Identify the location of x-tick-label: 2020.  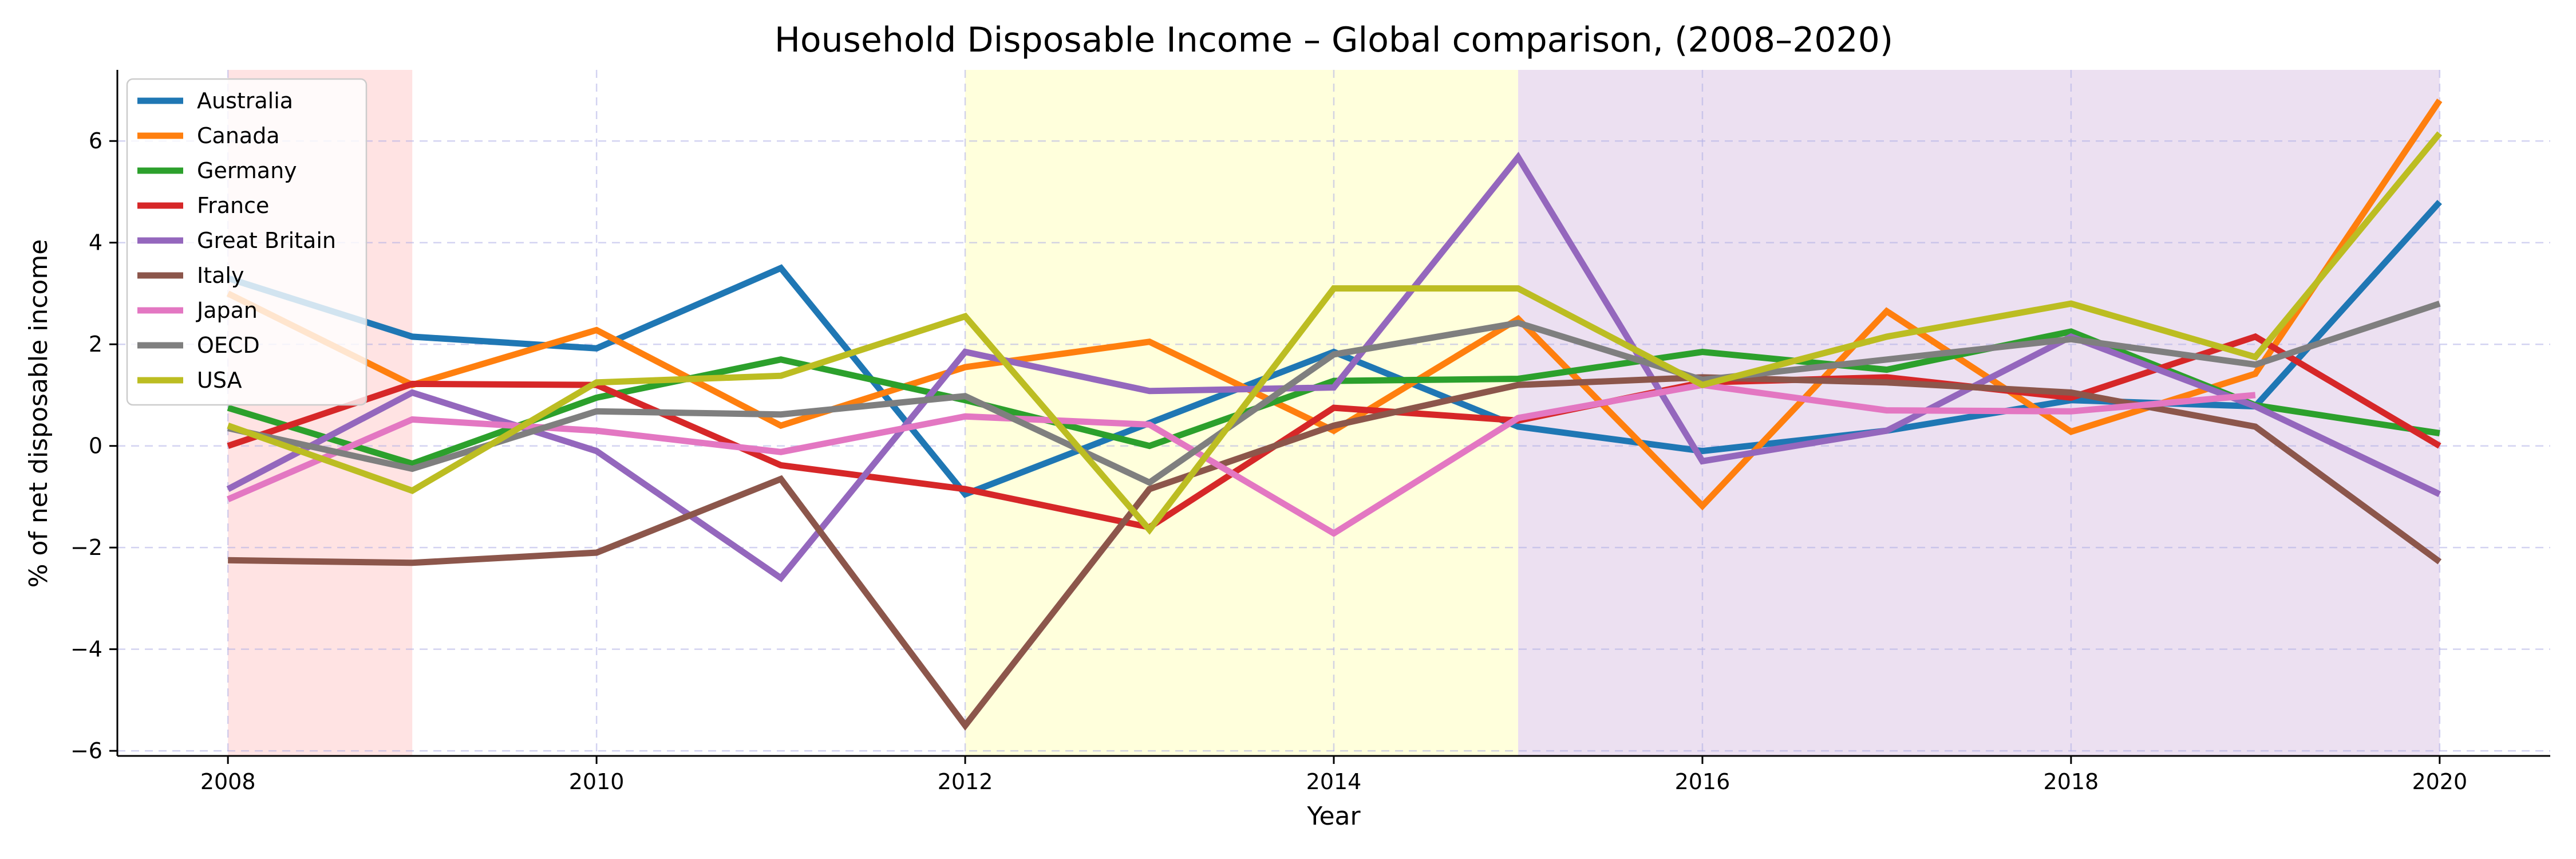
(2439, 781).